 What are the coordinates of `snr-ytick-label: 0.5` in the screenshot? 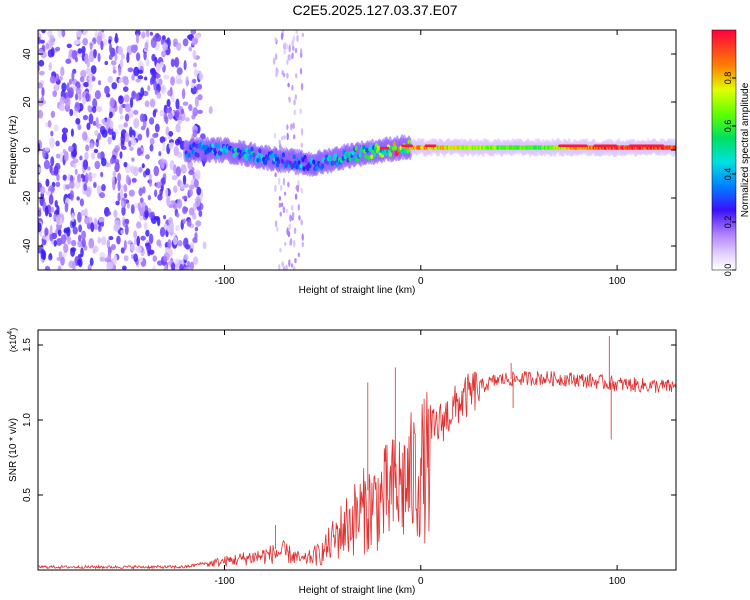 It's located at (27, 495).